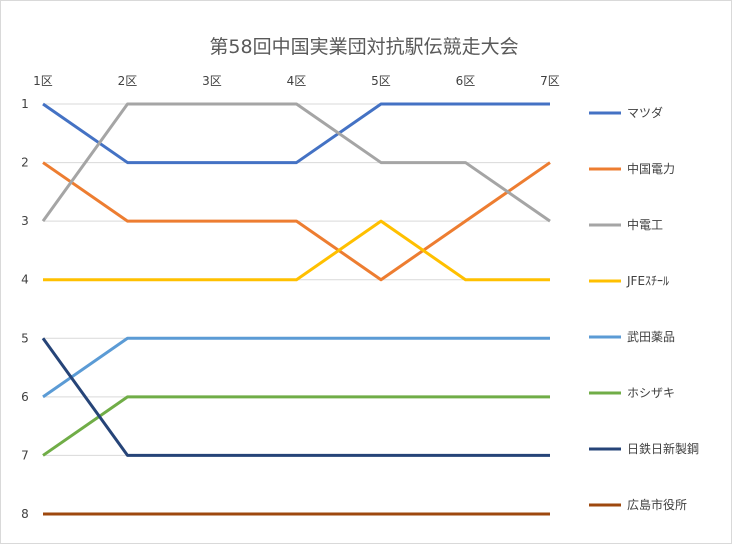 This screenshot has height=544, width=732. What do you see at coordinates (25, 163) in the screenshot?
I see `y-tick-label: 2` at bounding box center [25, 163].